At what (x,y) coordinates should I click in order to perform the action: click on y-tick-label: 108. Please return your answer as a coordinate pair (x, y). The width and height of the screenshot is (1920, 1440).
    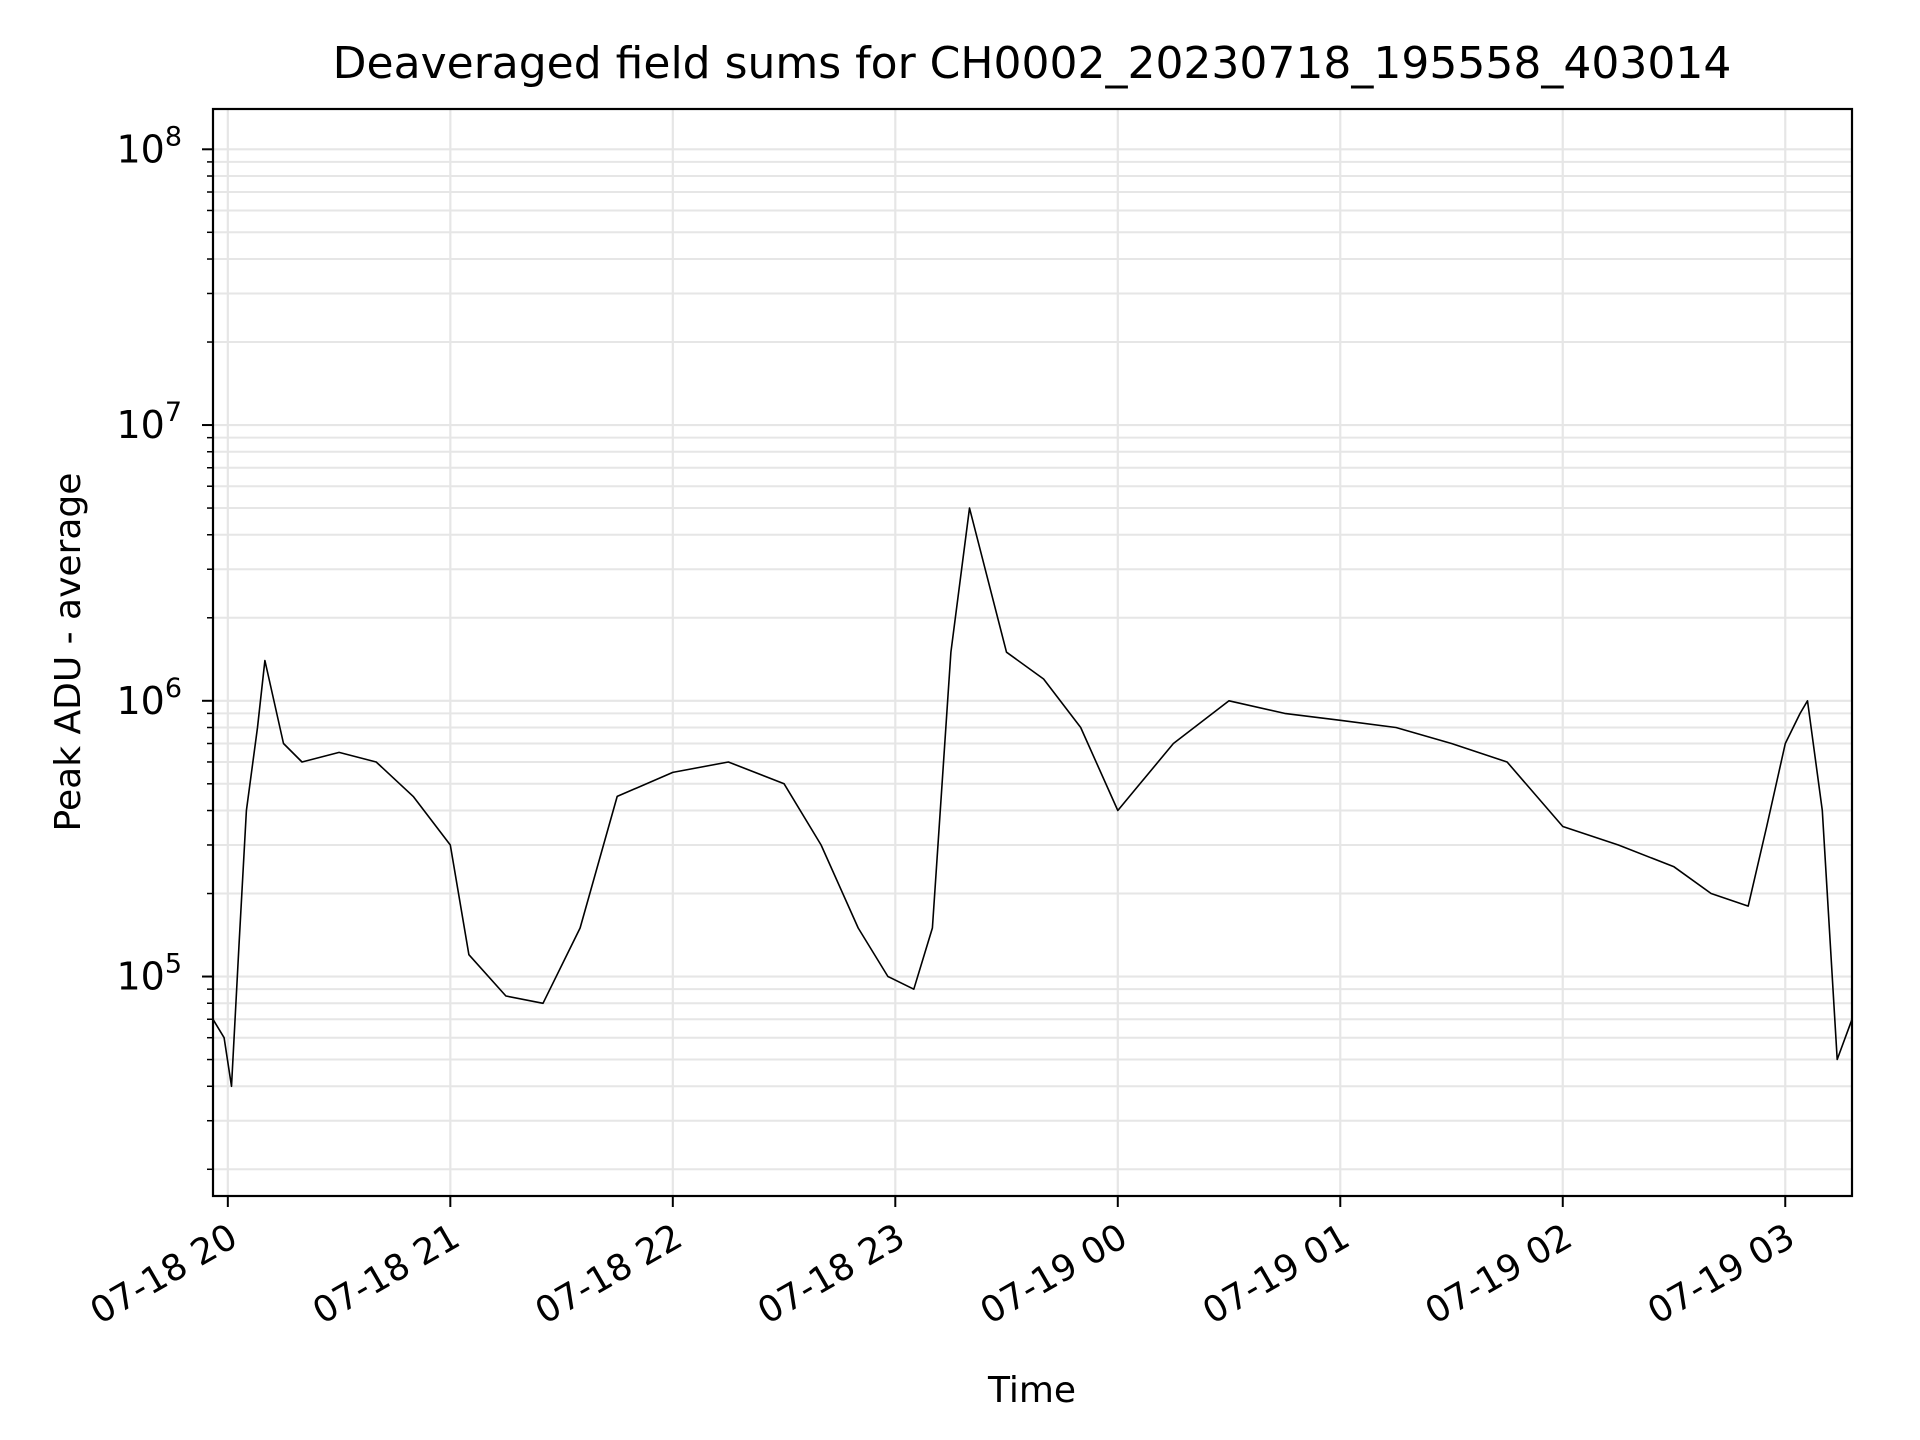
    Looking at the image, I should click on (149, 146).